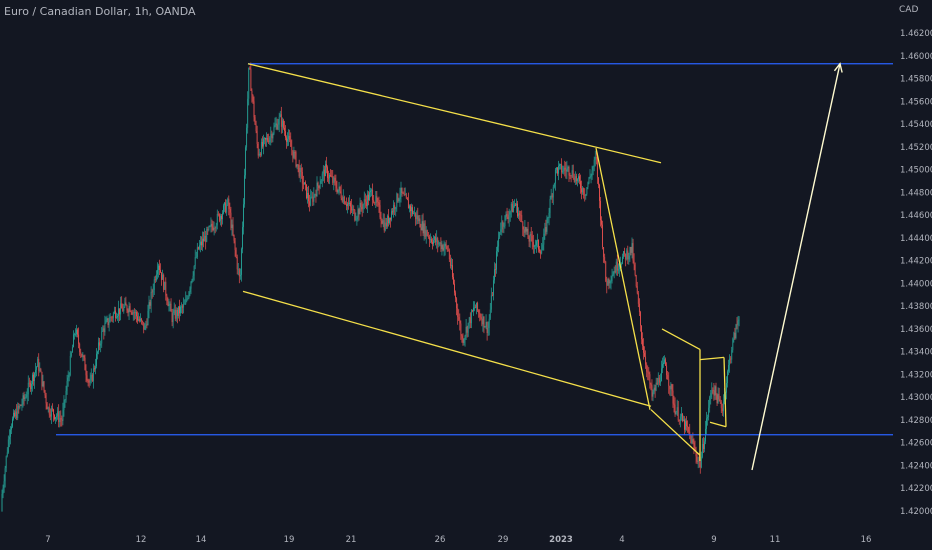 The width and height of the screenshot is (932, 550). Describe the element at coordinates (916, 489) in the screenshot. I see `price-tick-label: 1.42200` at that location.